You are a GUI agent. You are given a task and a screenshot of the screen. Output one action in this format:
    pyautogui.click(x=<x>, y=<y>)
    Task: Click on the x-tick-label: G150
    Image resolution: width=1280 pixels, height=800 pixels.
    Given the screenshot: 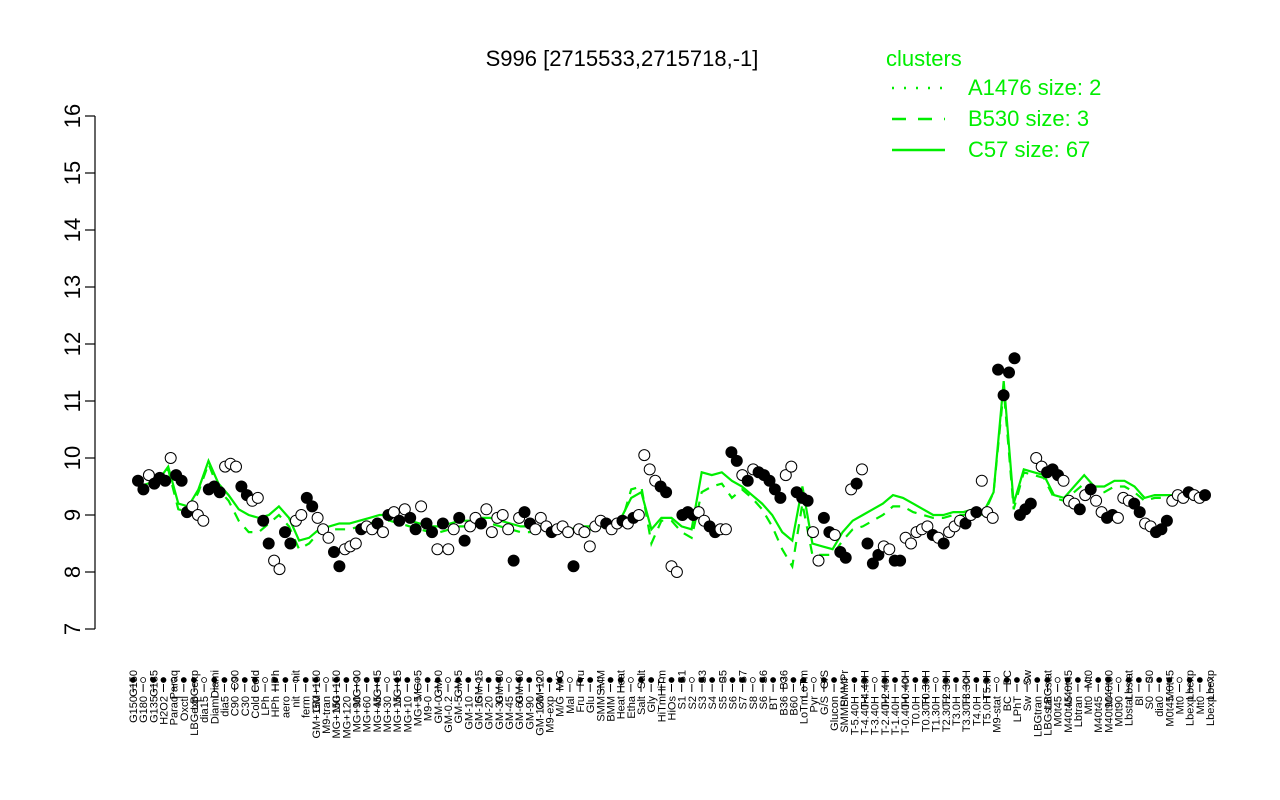 What is the action you would take?
    pyautogui.click(x=134, y=709)
    